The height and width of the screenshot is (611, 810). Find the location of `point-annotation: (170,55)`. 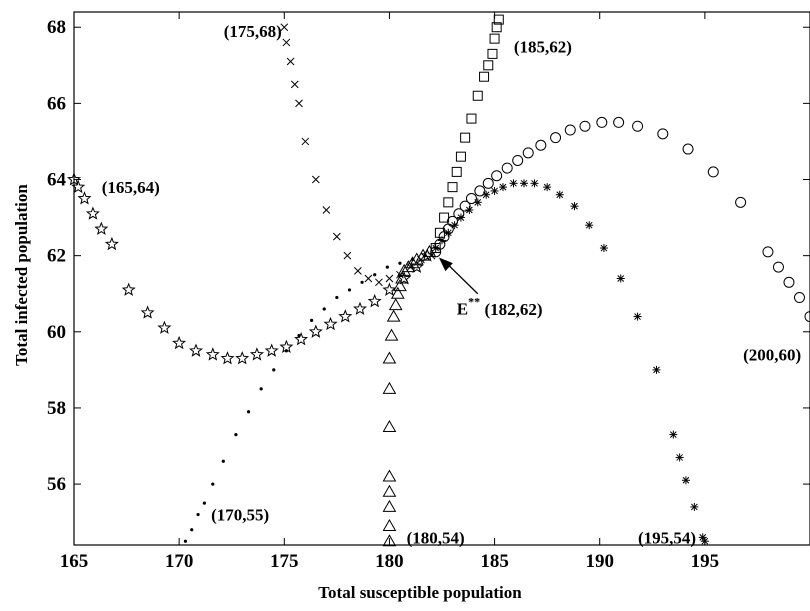

point-annotation: (170,55) is located at coordinates (240, 515).